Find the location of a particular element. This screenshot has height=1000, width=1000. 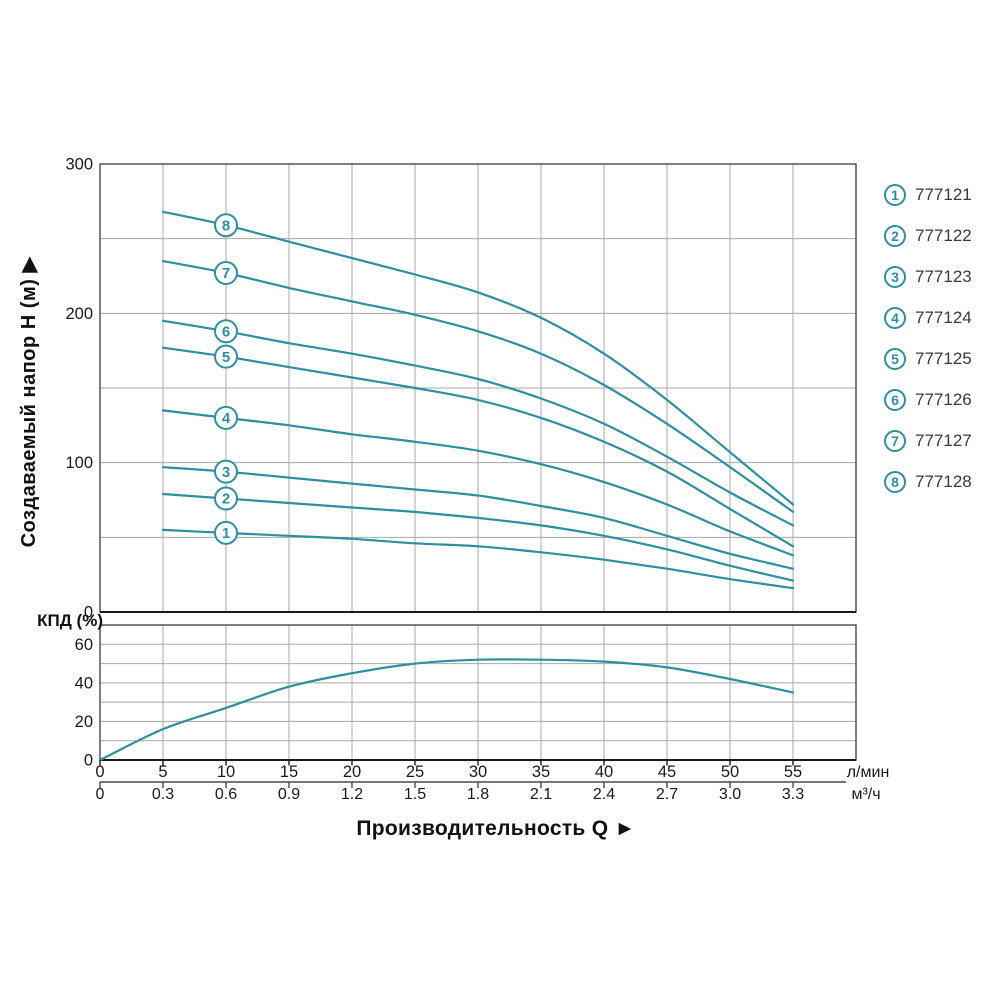

legend-article-777125: 777125 is located at coordinates (943, 358).